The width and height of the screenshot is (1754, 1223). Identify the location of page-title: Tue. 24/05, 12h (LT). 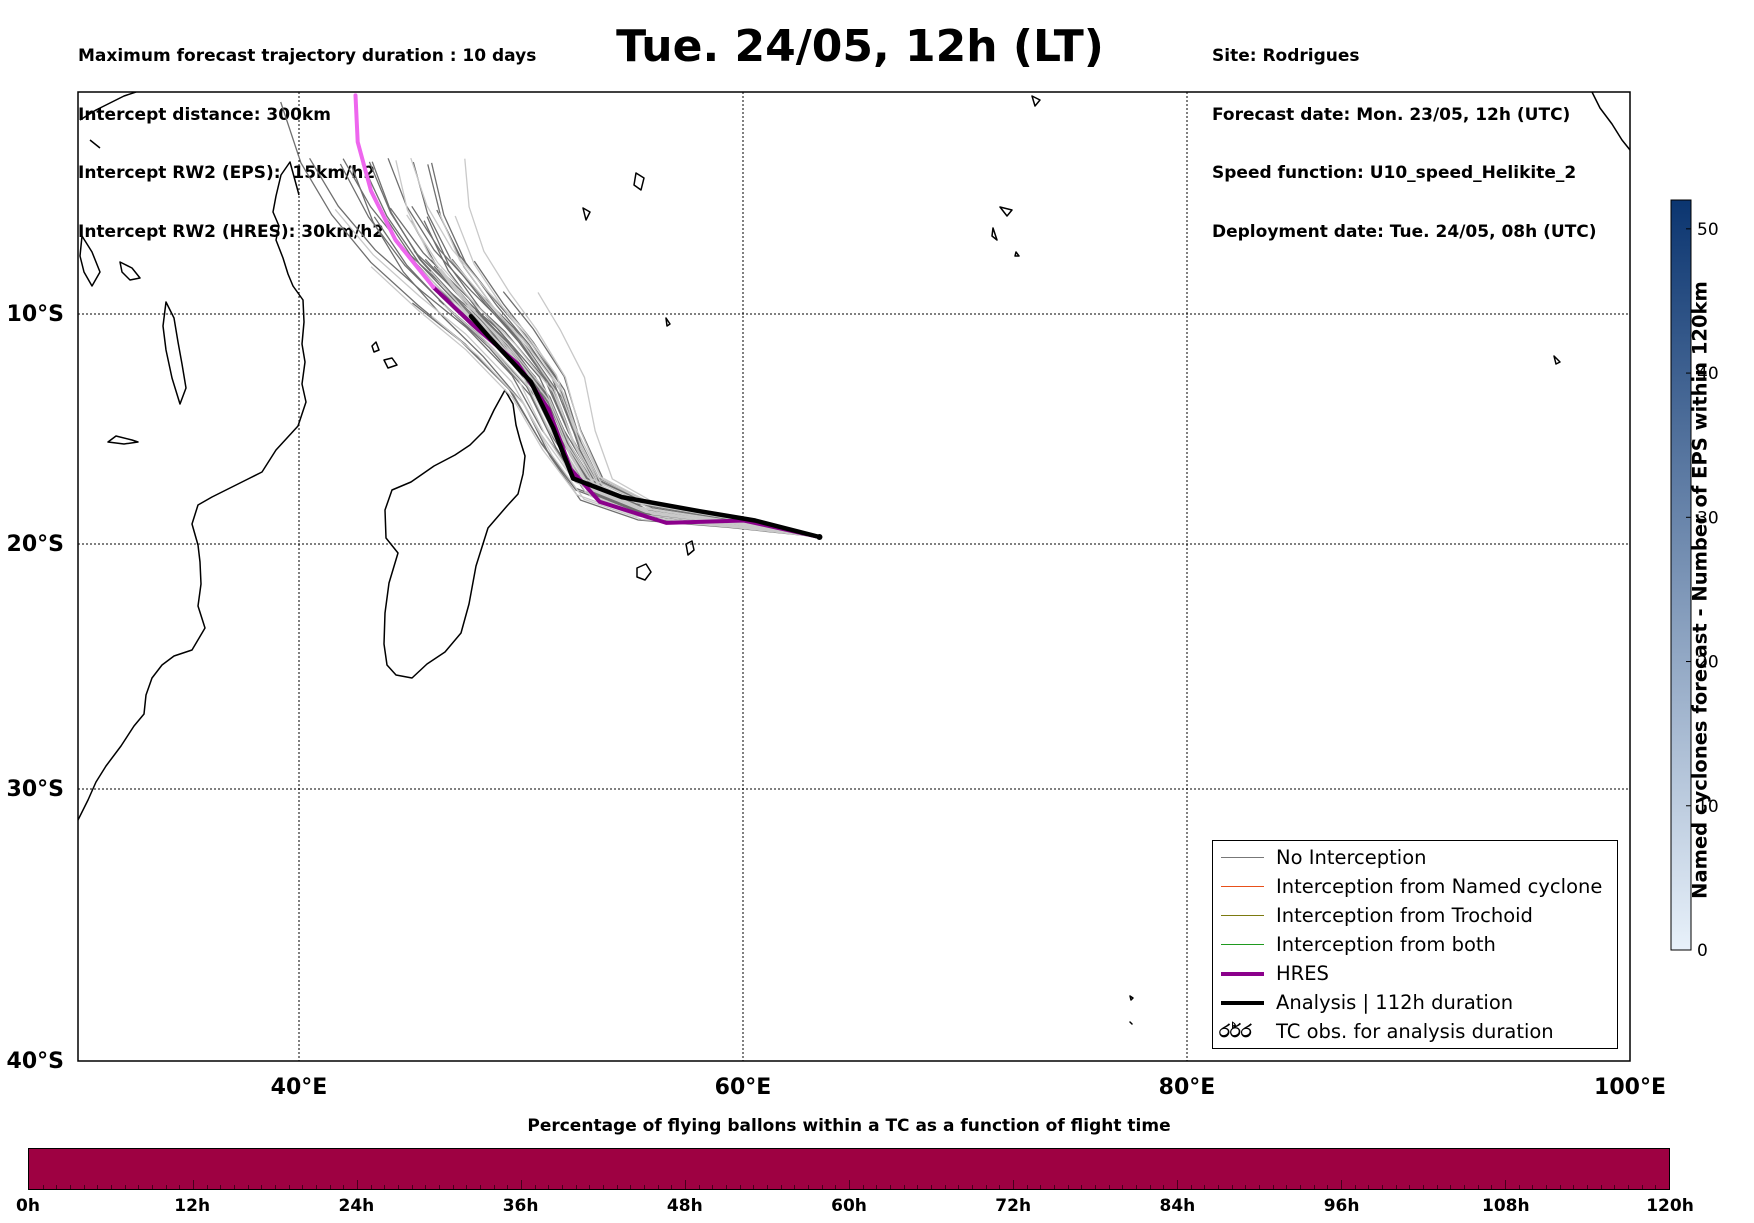
(860, 46).